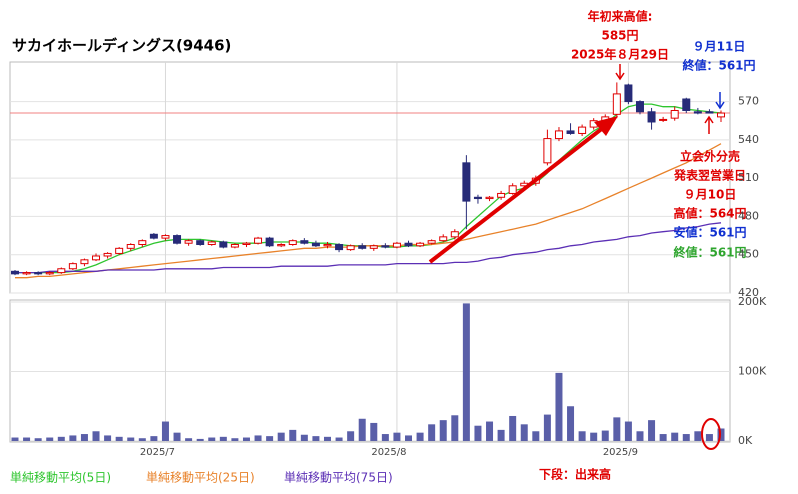  Describe the element at coordinates (748, 215) in the screenshot. I see `y-tick-label: 480` at that location.